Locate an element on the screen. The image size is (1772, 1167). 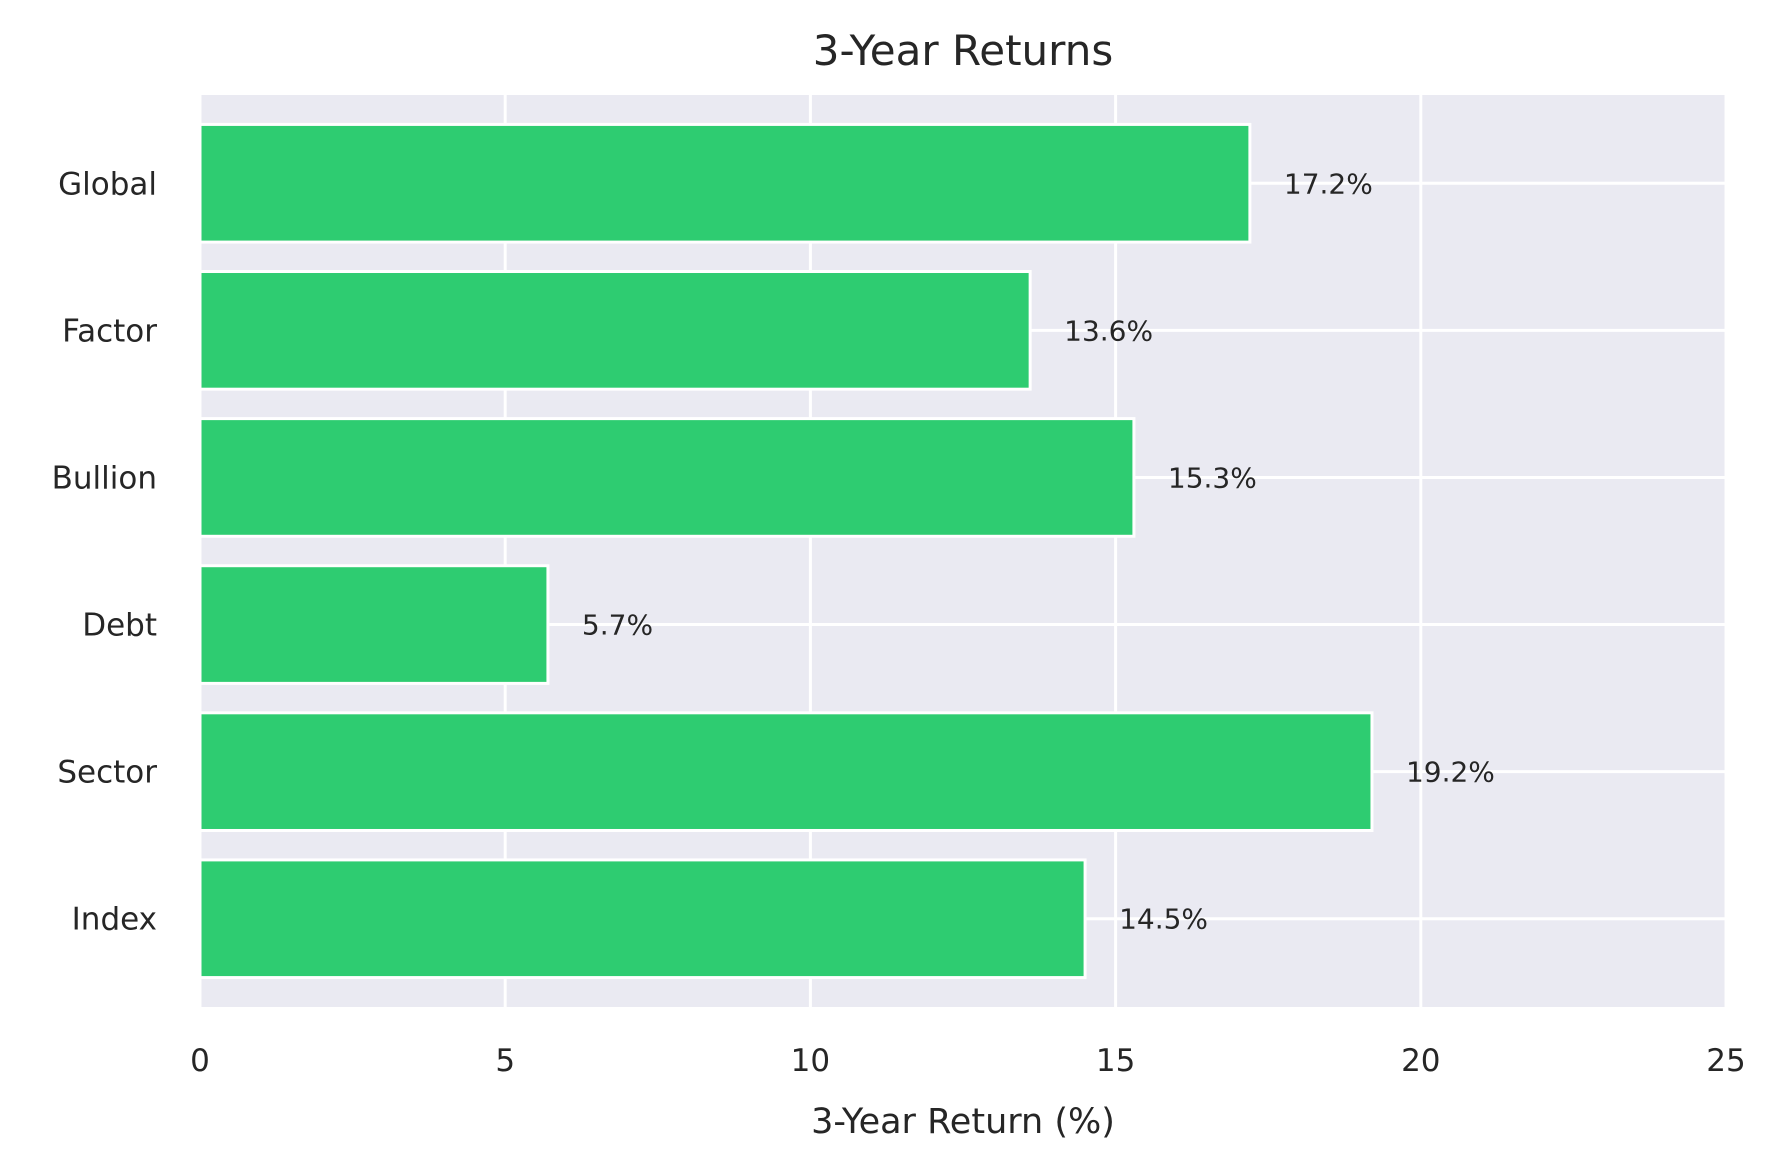
x-tick-label: 0 is located at coordinates (200, 1061).